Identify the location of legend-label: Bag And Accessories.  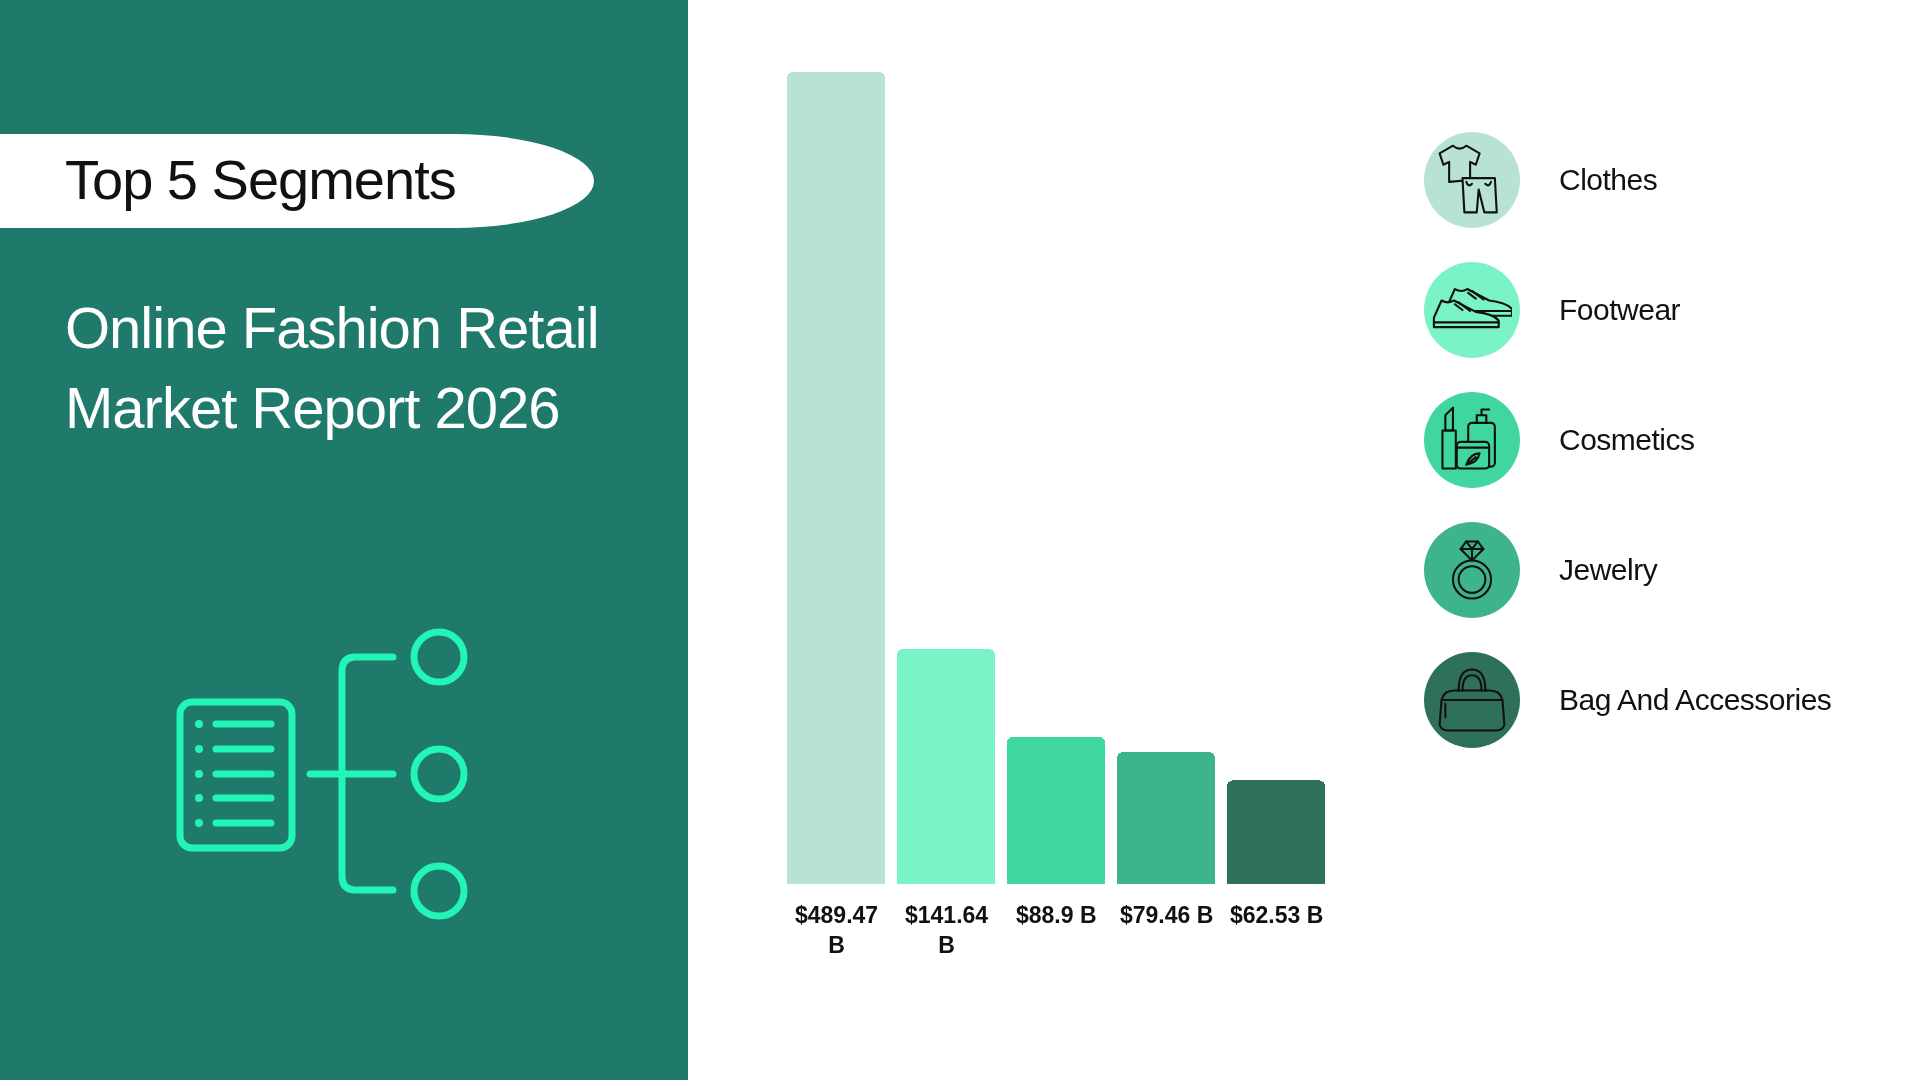
(1695, 700).